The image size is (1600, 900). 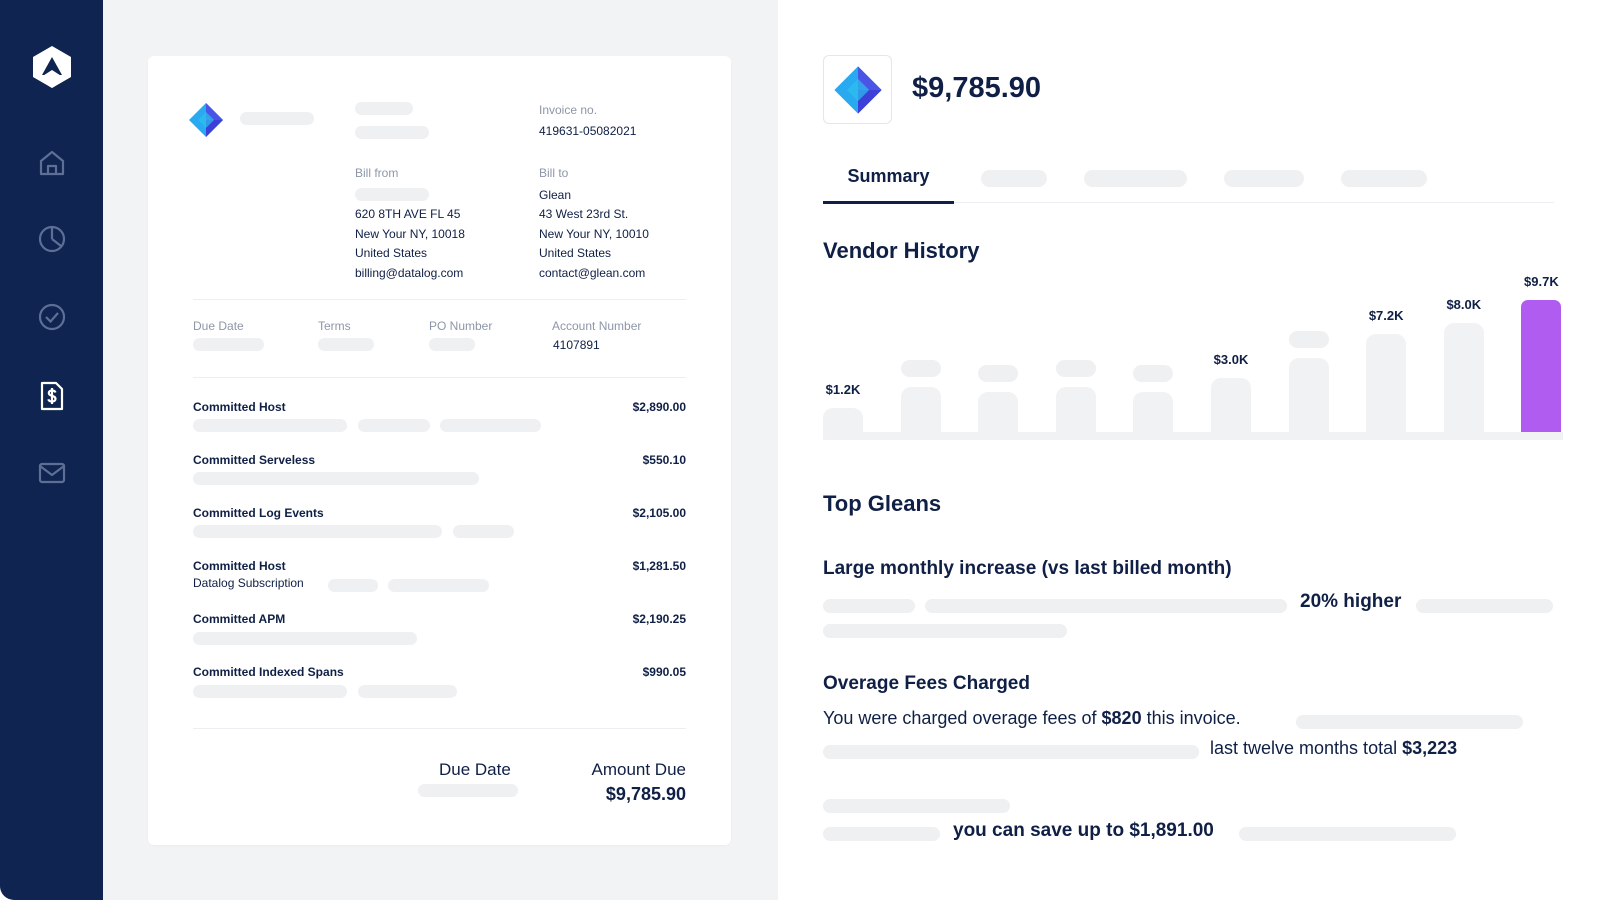 What do you see at coordinates (410, 233) in the screenshot?
I see `bill-from-line: New Your NY, 10018` at bounding box center [410, 233].